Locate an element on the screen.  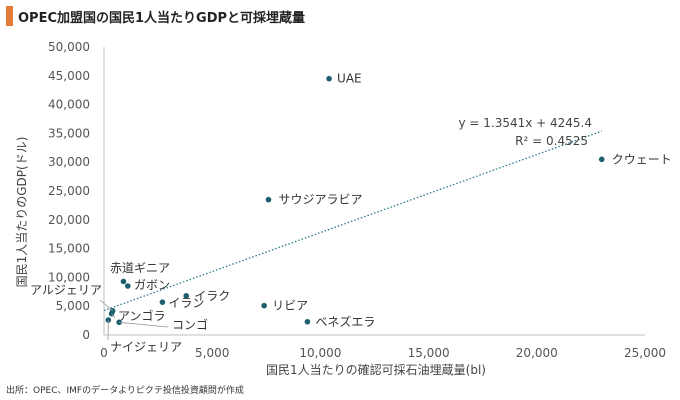
y-tick-label: 40,000 is located at coordinates (69, 105).